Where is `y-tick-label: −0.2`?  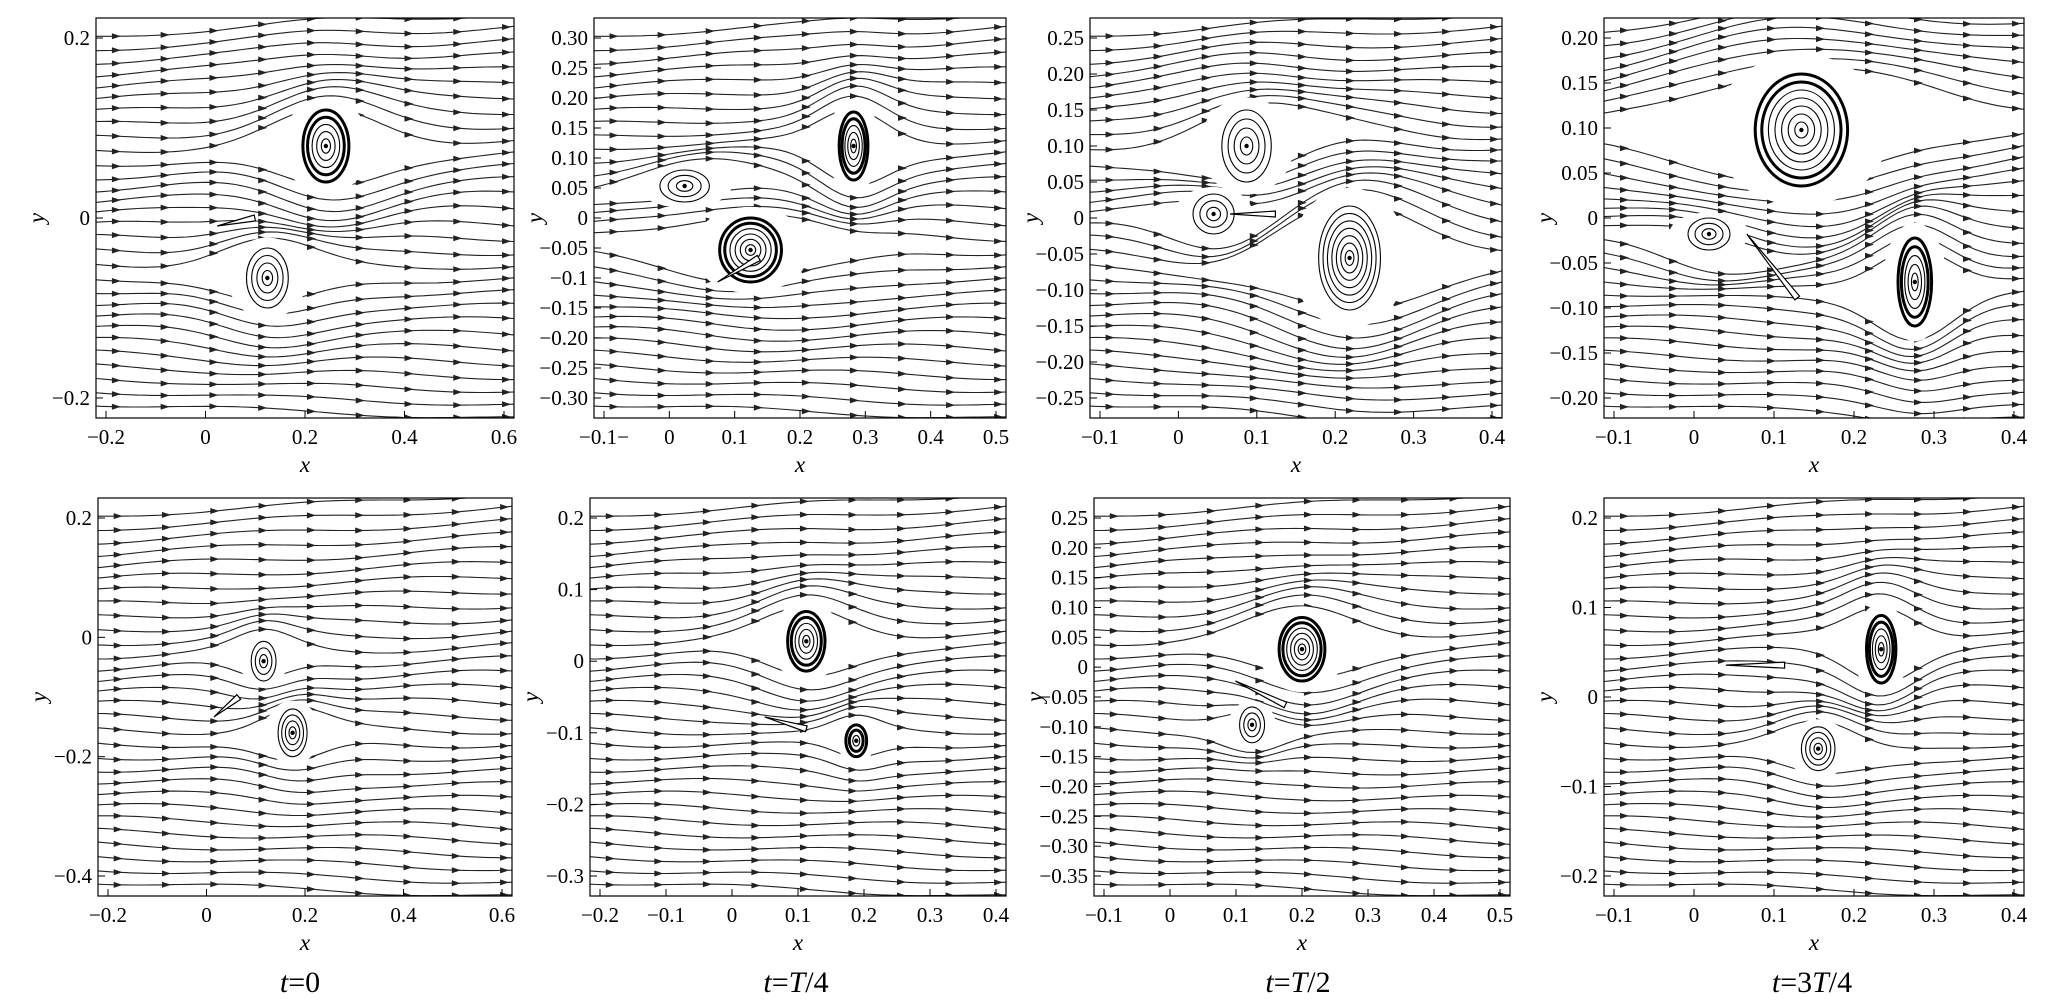
y-tick-label: −0.2 is located at coordinates (73, 757).